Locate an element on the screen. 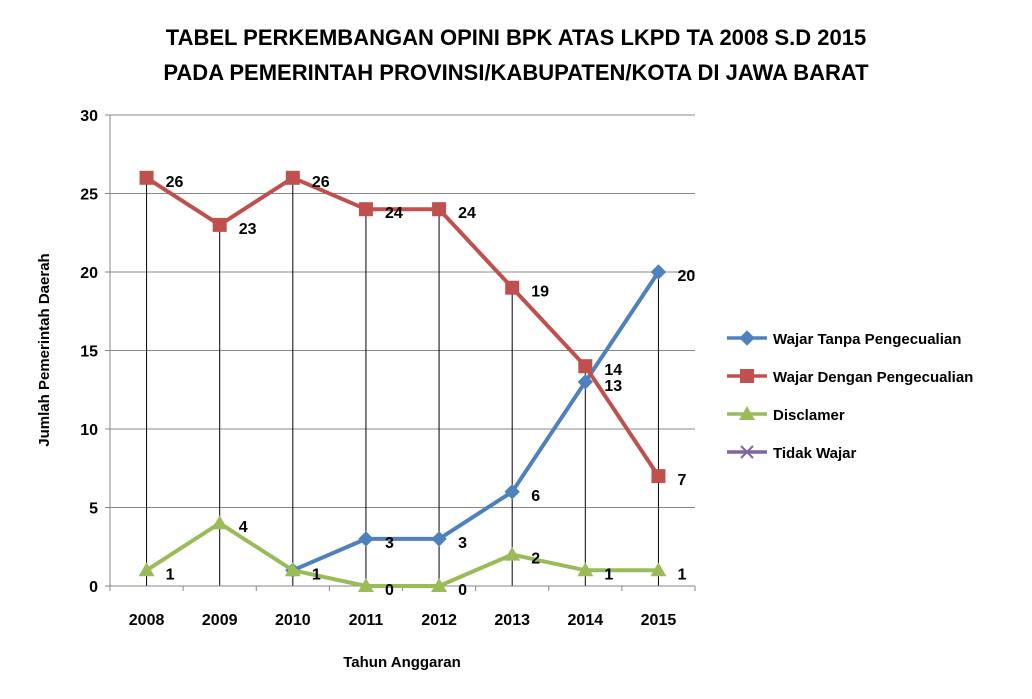 This screenshot has width=1032, height=699. legend-label-1: Wajar Dengan Pengecualian is located at coordinates (873, 377).